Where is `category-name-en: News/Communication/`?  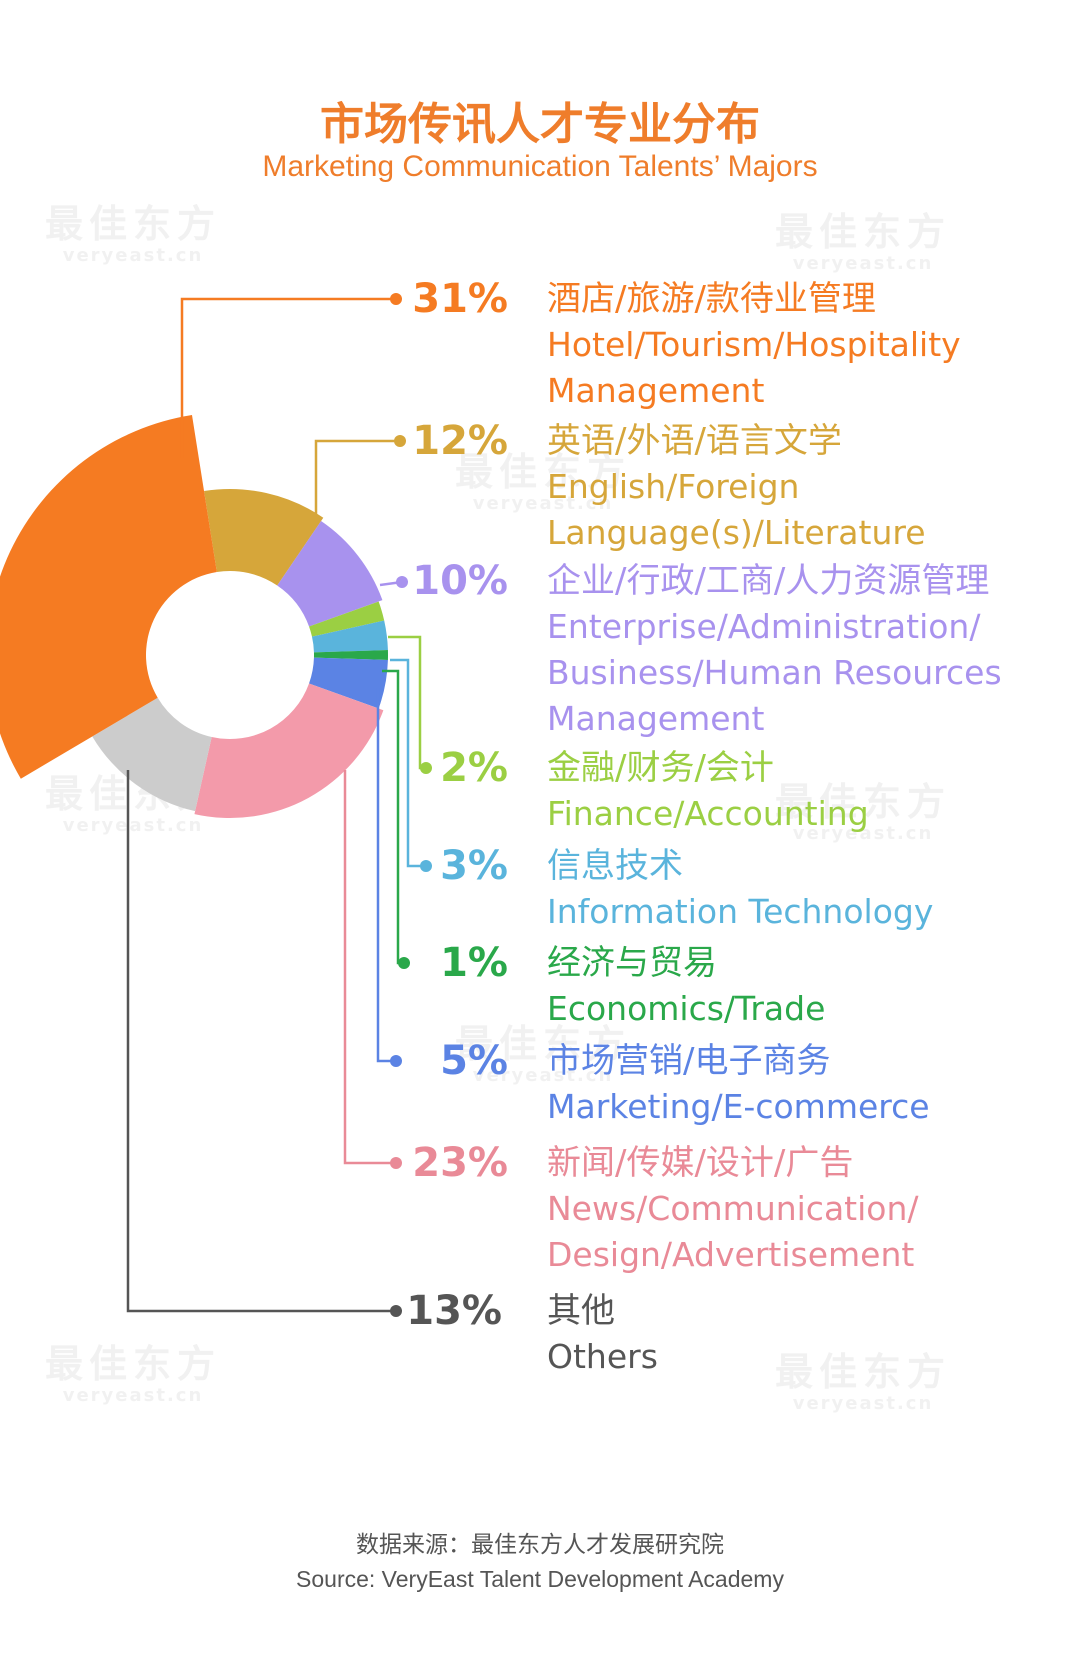 category-name-en: News/Communication/ is located at coordinates (733, 1208).